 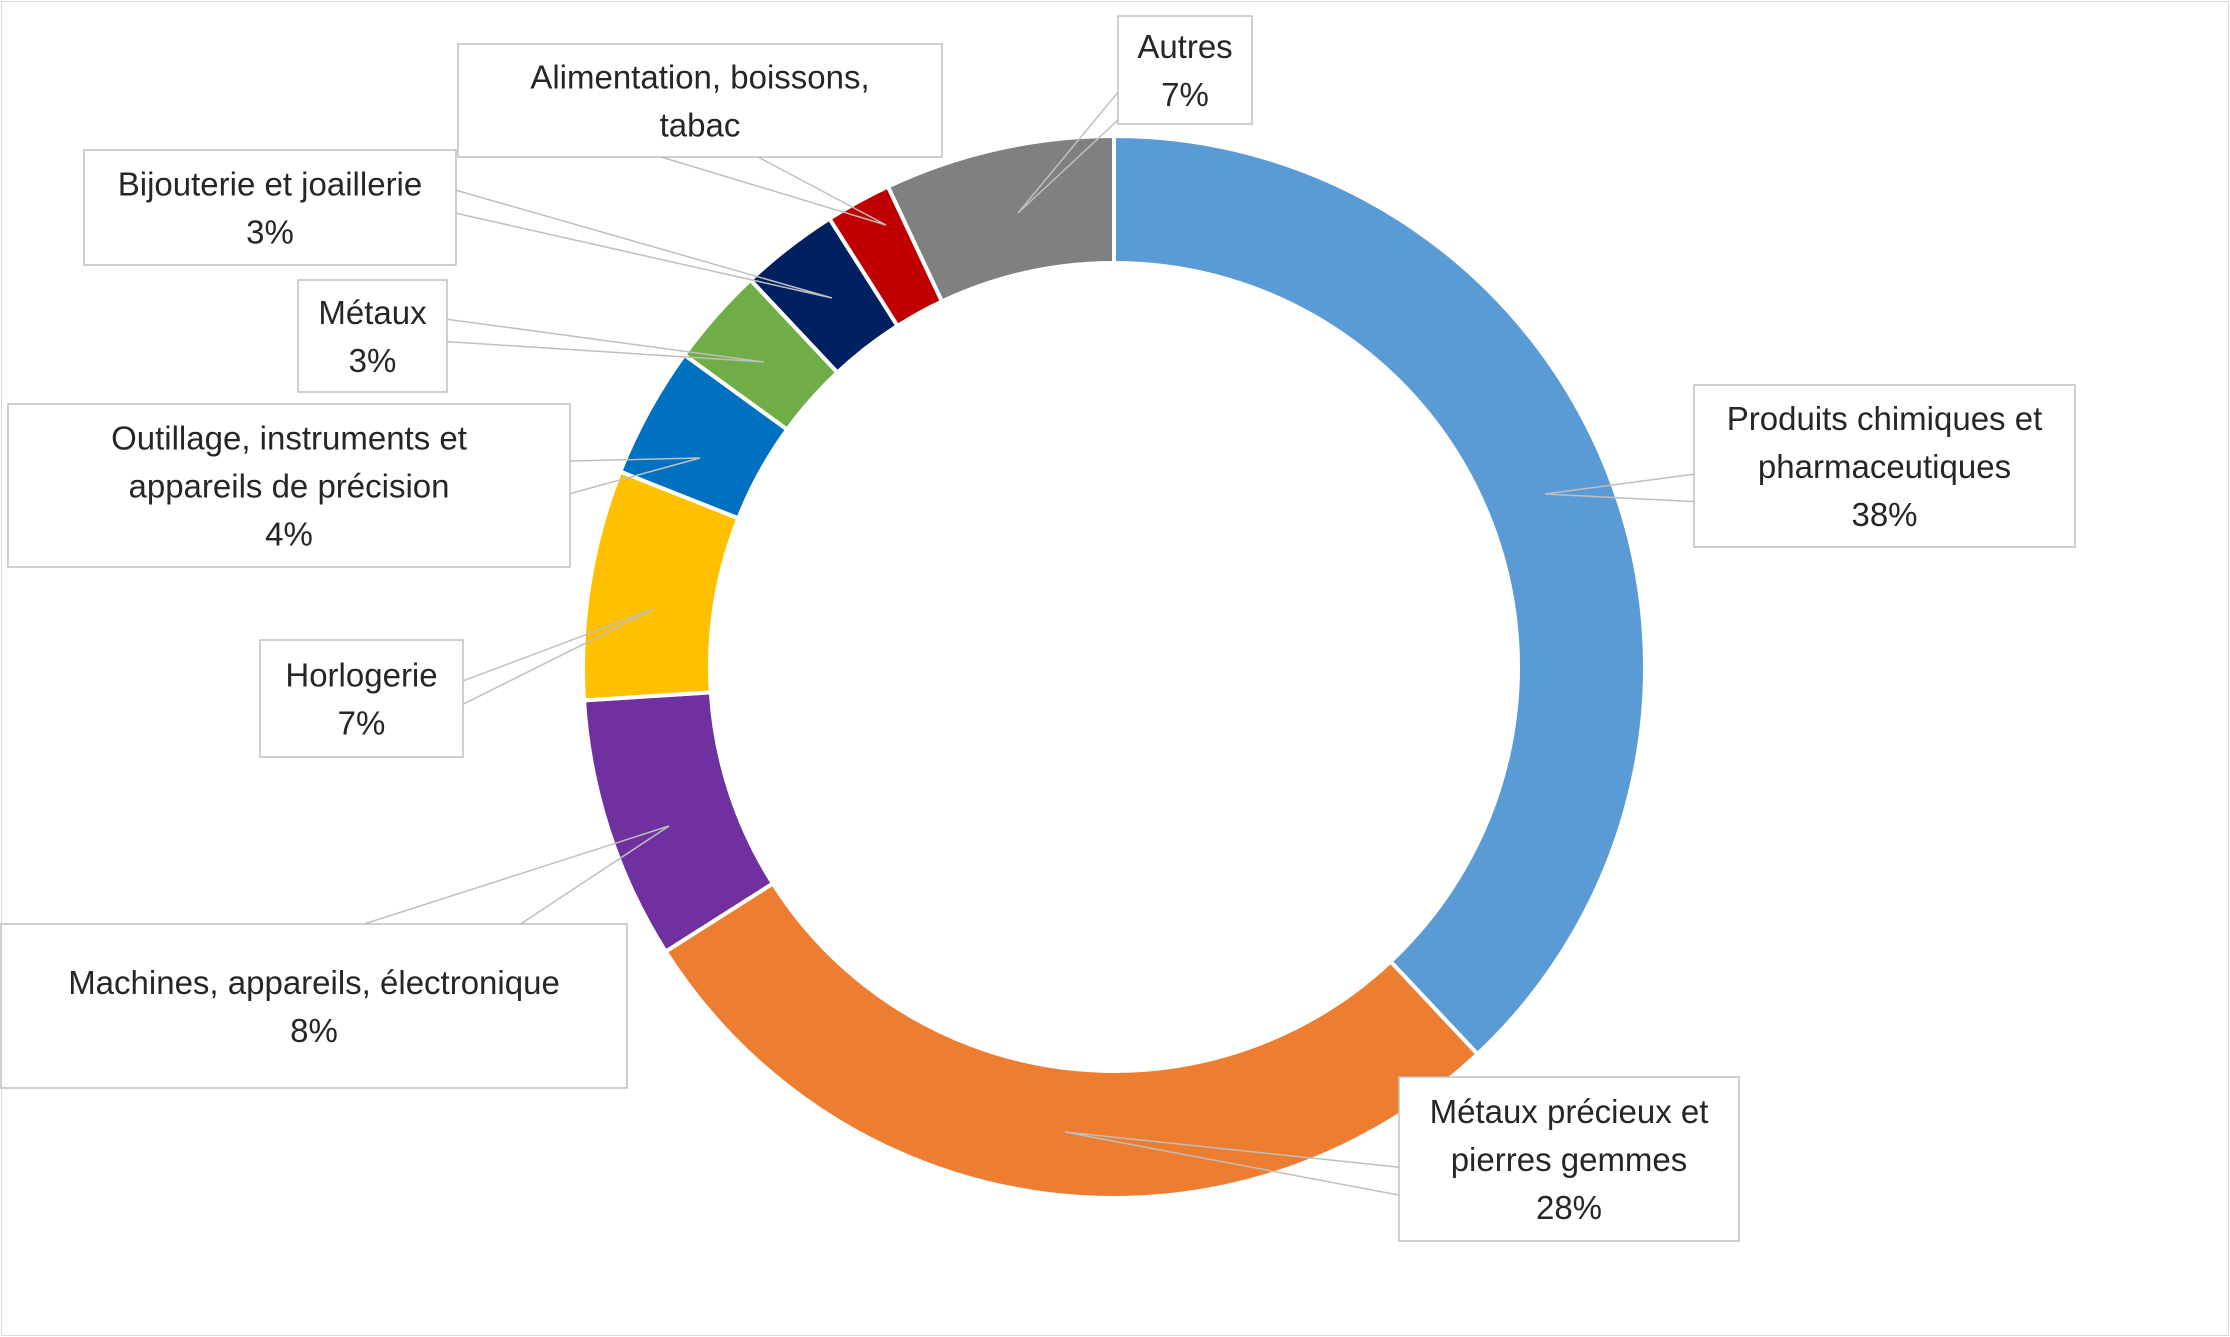 I want to click on slice-category-label: Autres, so click(x=1184, y=46).